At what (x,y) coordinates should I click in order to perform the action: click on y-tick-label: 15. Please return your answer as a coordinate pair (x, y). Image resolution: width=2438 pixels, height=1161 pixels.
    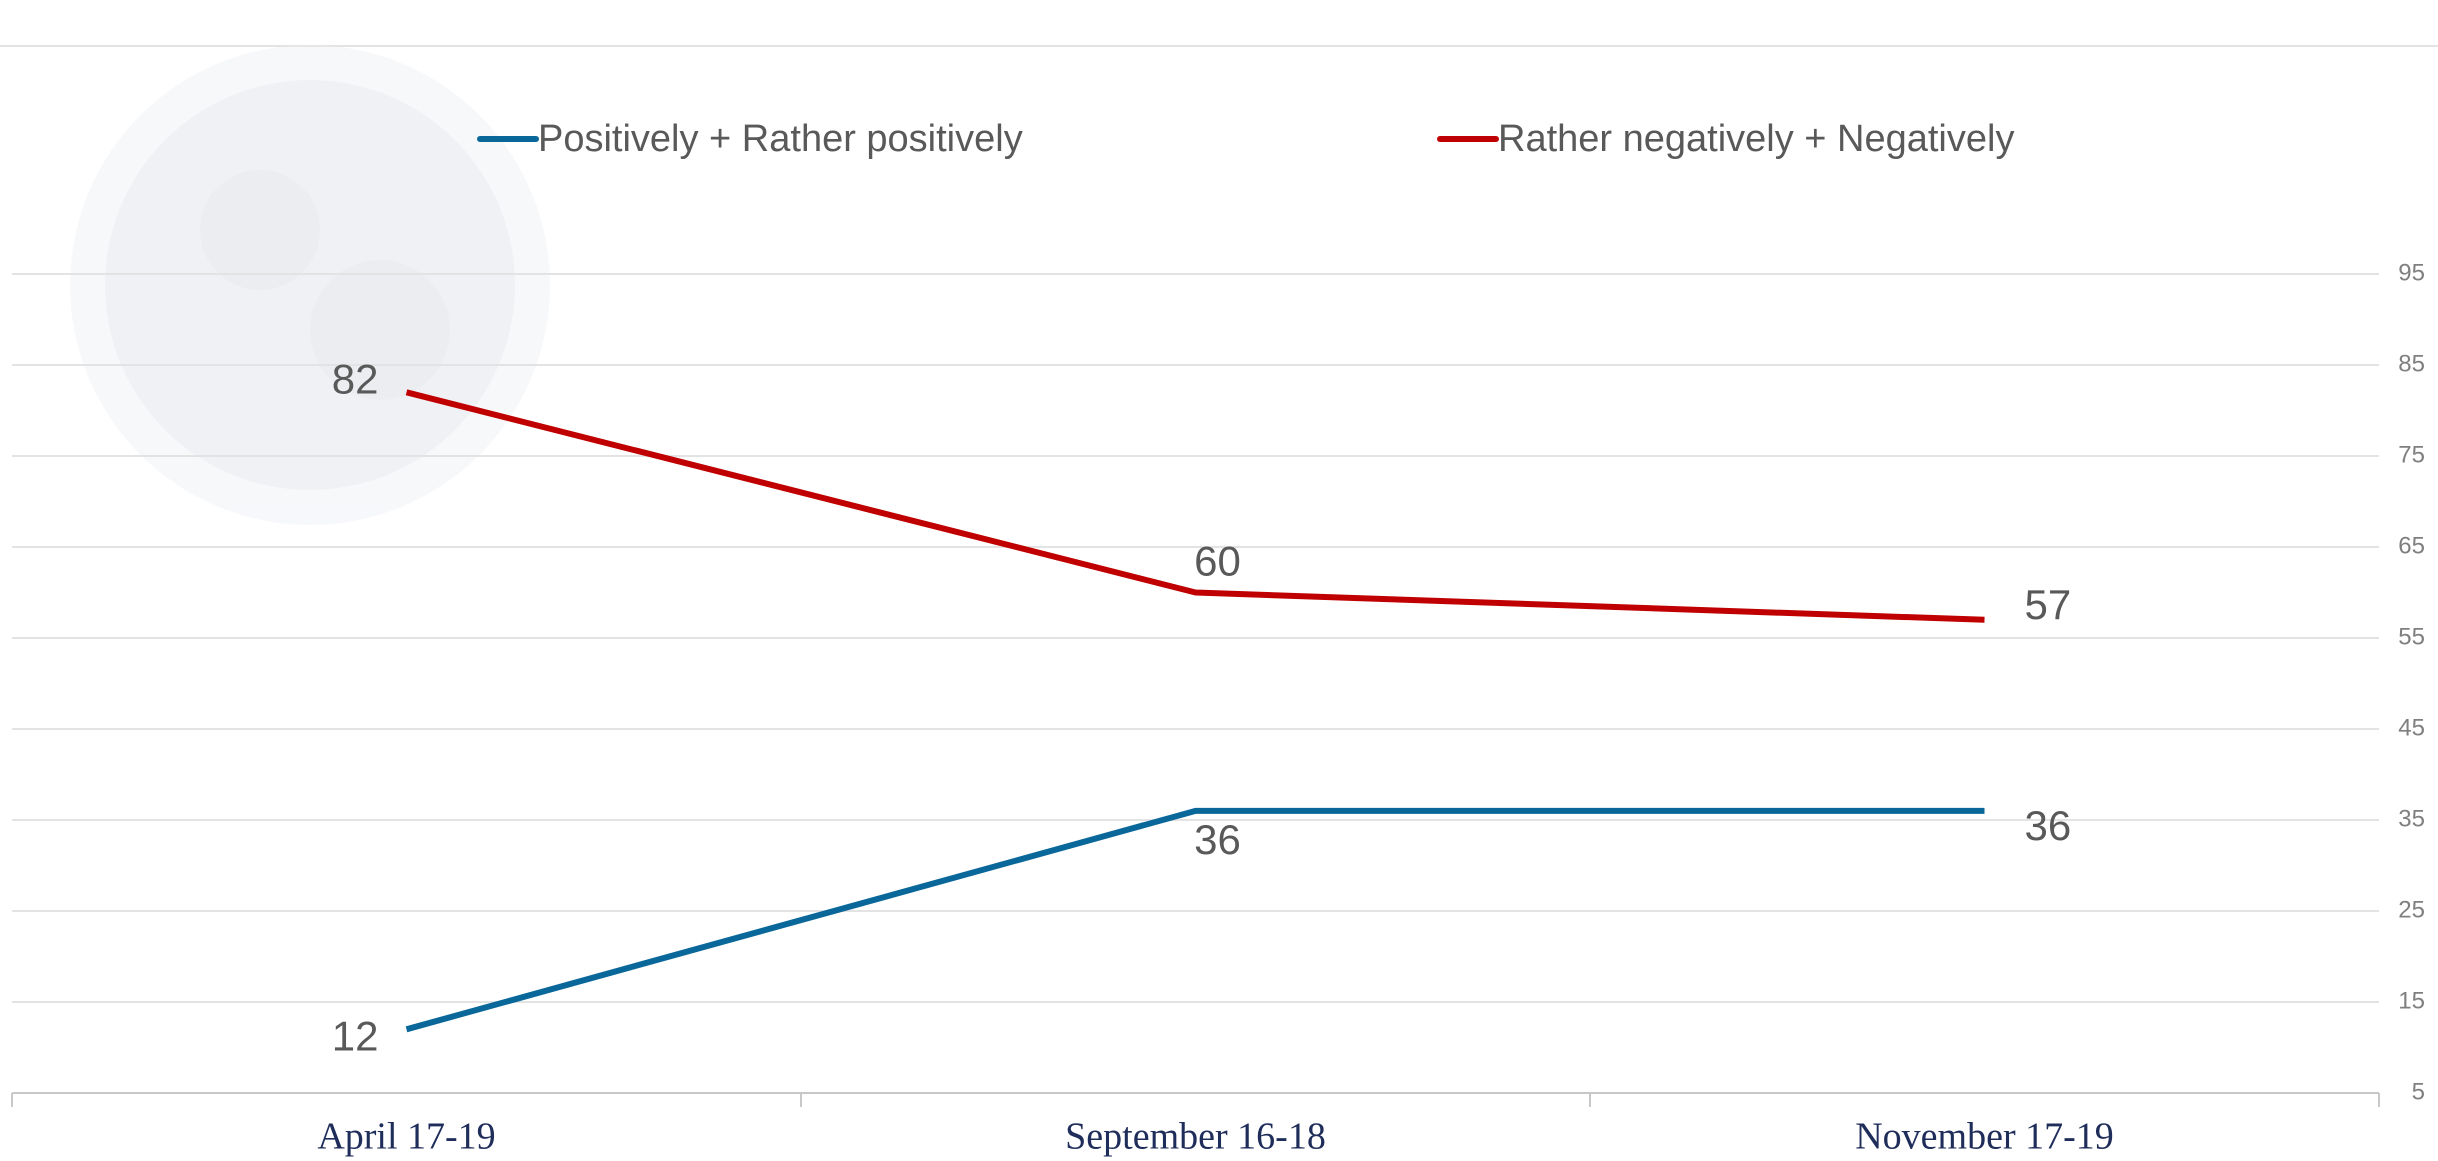
    Looking at the image, I should click on (2411, 1000).